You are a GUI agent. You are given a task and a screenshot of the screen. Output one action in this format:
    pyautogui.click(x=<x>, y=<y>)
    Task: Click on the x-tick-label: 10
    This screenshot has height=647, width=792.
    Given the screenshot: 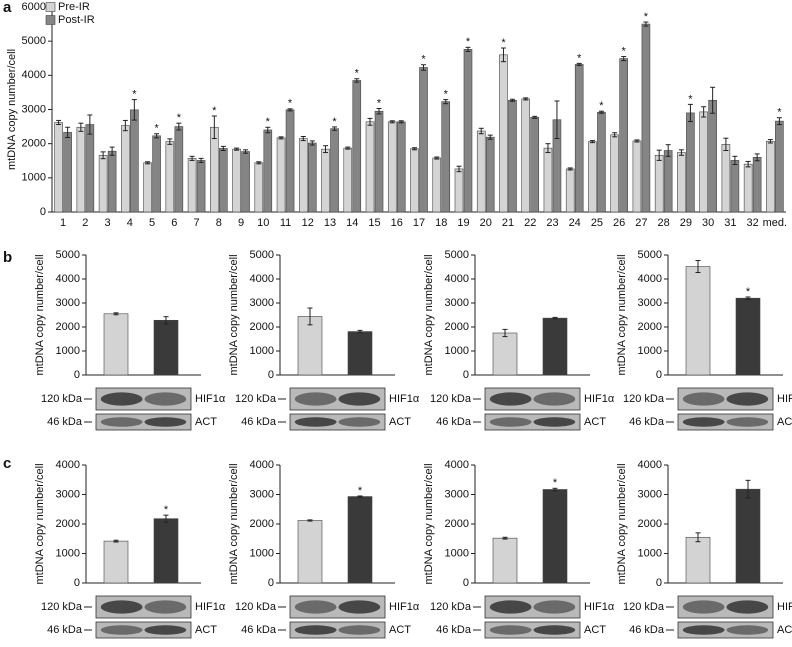 What is the action you would take?
    pyautogui.click(x=263, y=223)
    